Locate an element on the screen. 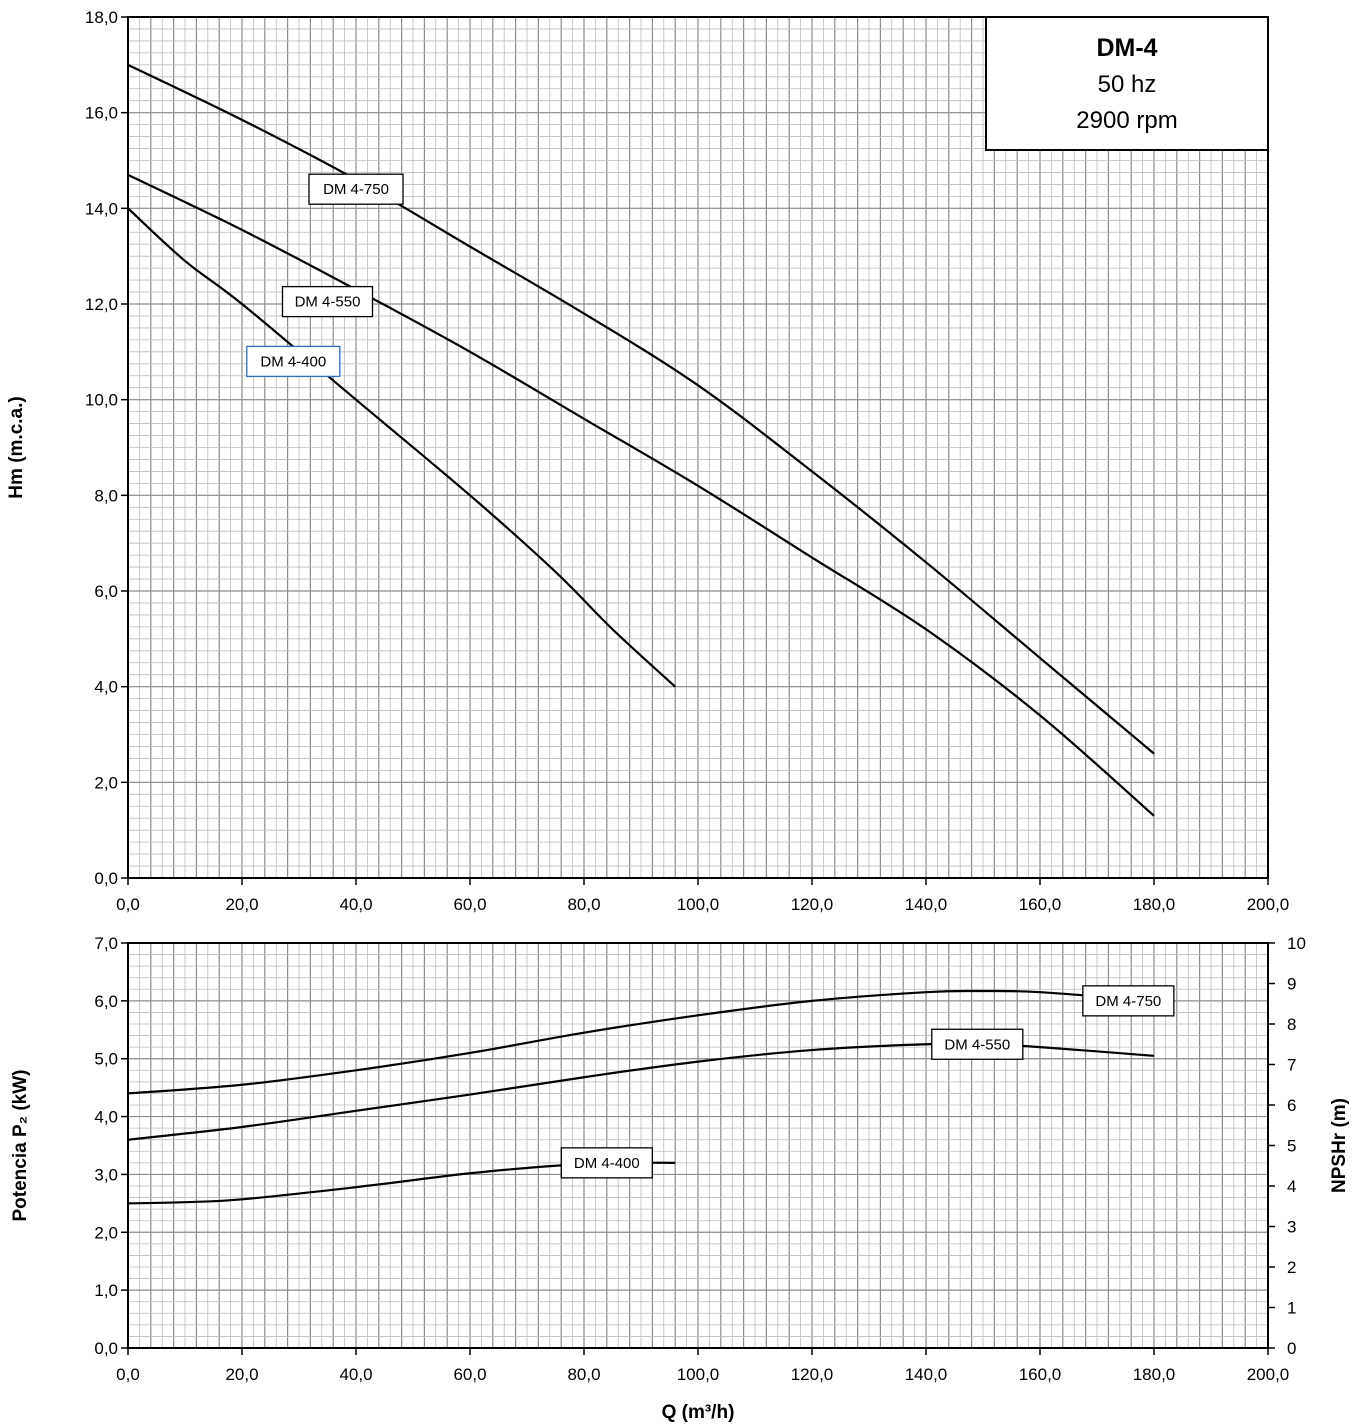 This screenshot has width=1363, height=1428. y-axis-title: Hm (m.c.a.) is located at coordinates (16, 447).